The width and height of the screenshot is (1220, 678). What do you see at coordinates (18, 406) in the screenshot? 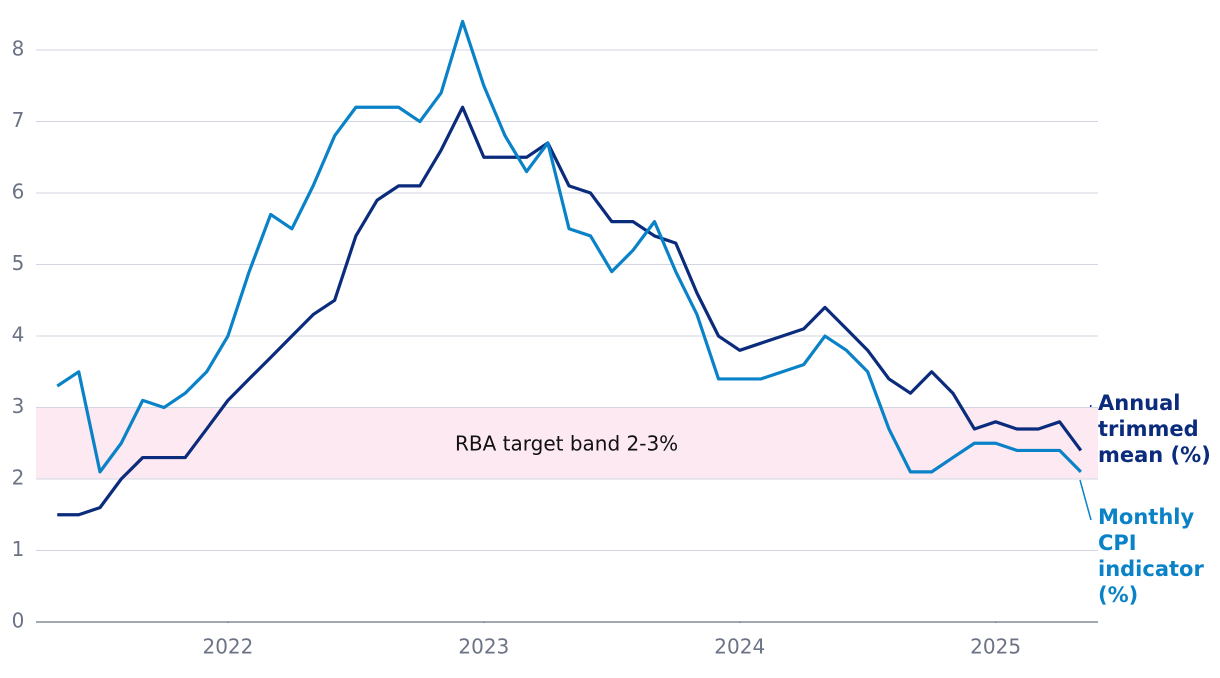
I see `y-tick-label: 3` at bounding box center [18, 406].